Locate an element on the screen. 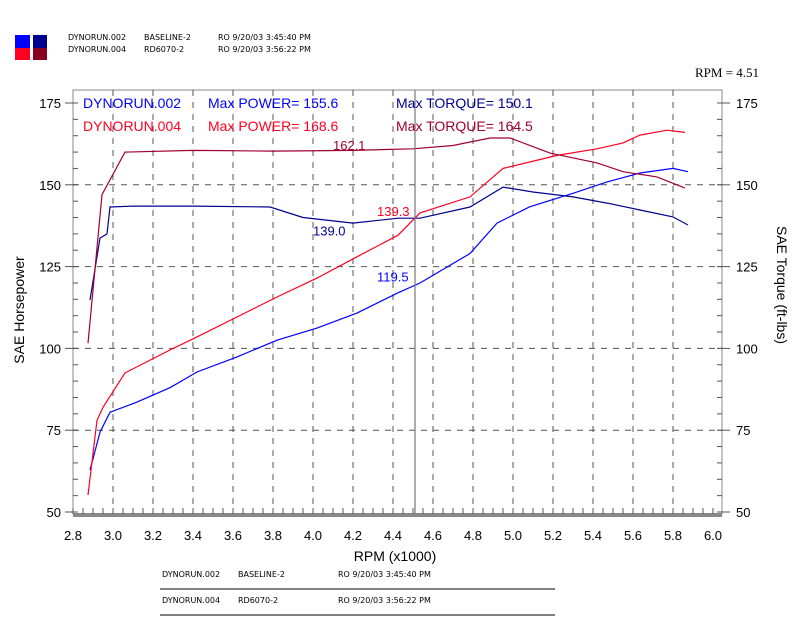  legend-run2-power: Max POWER= 168.6 is located at coordinates (273, 126).